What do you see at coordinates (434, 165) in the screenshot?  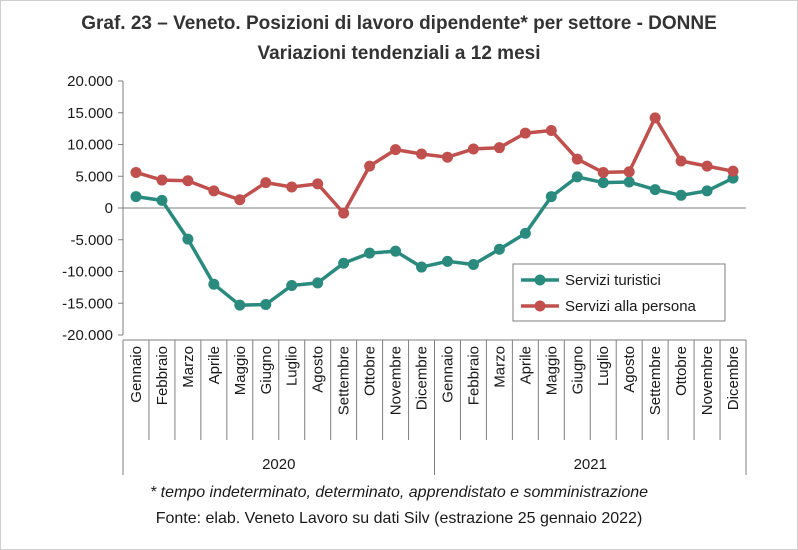 I see `series-line-servizi-alla-persona` at bounding box center [434, 165].